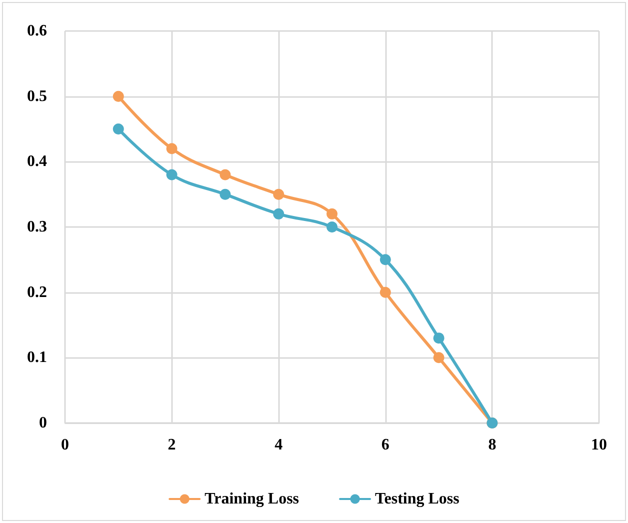  What do you see at coordinates (417, 499) in the screenshot?
I see `legend-label: Testing Loss` at bounding box center [417, 499].